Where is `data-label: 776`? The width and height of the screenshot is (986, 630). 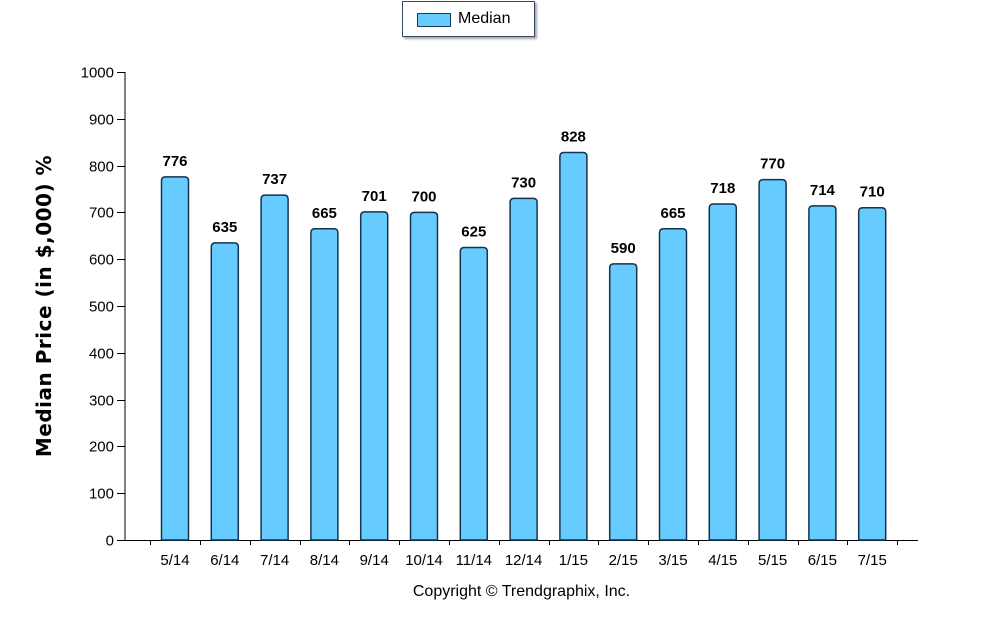
data-label: 776 is located at coordinates (174, 161).